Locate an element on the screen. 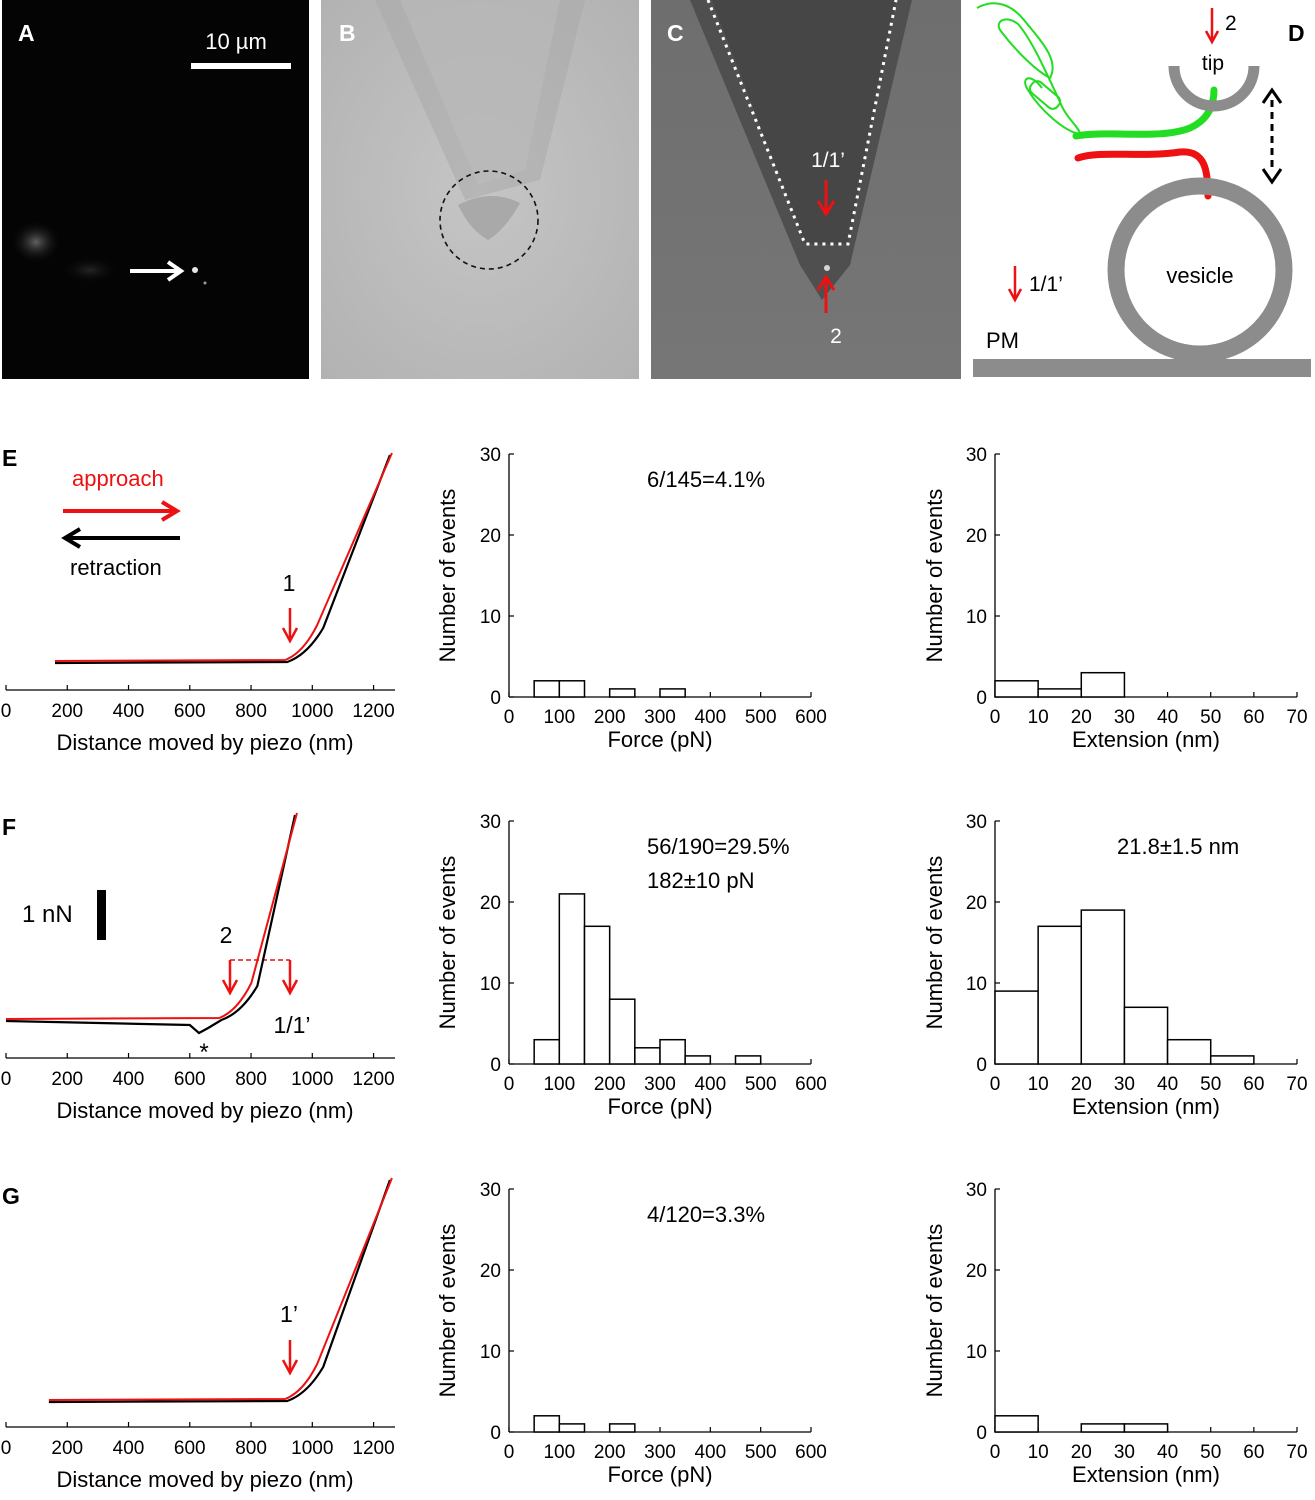 The height and width of the screenshot is (1500, 1315). x-tick-label: 300 is located at coordinates (660, 1452).